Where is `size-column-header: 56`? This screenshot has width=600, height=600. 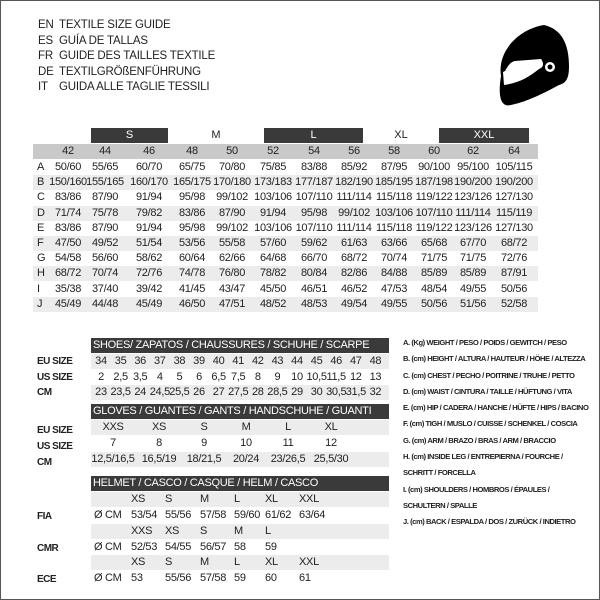
size-column-header: 56 is located at coordinates (354, 151).